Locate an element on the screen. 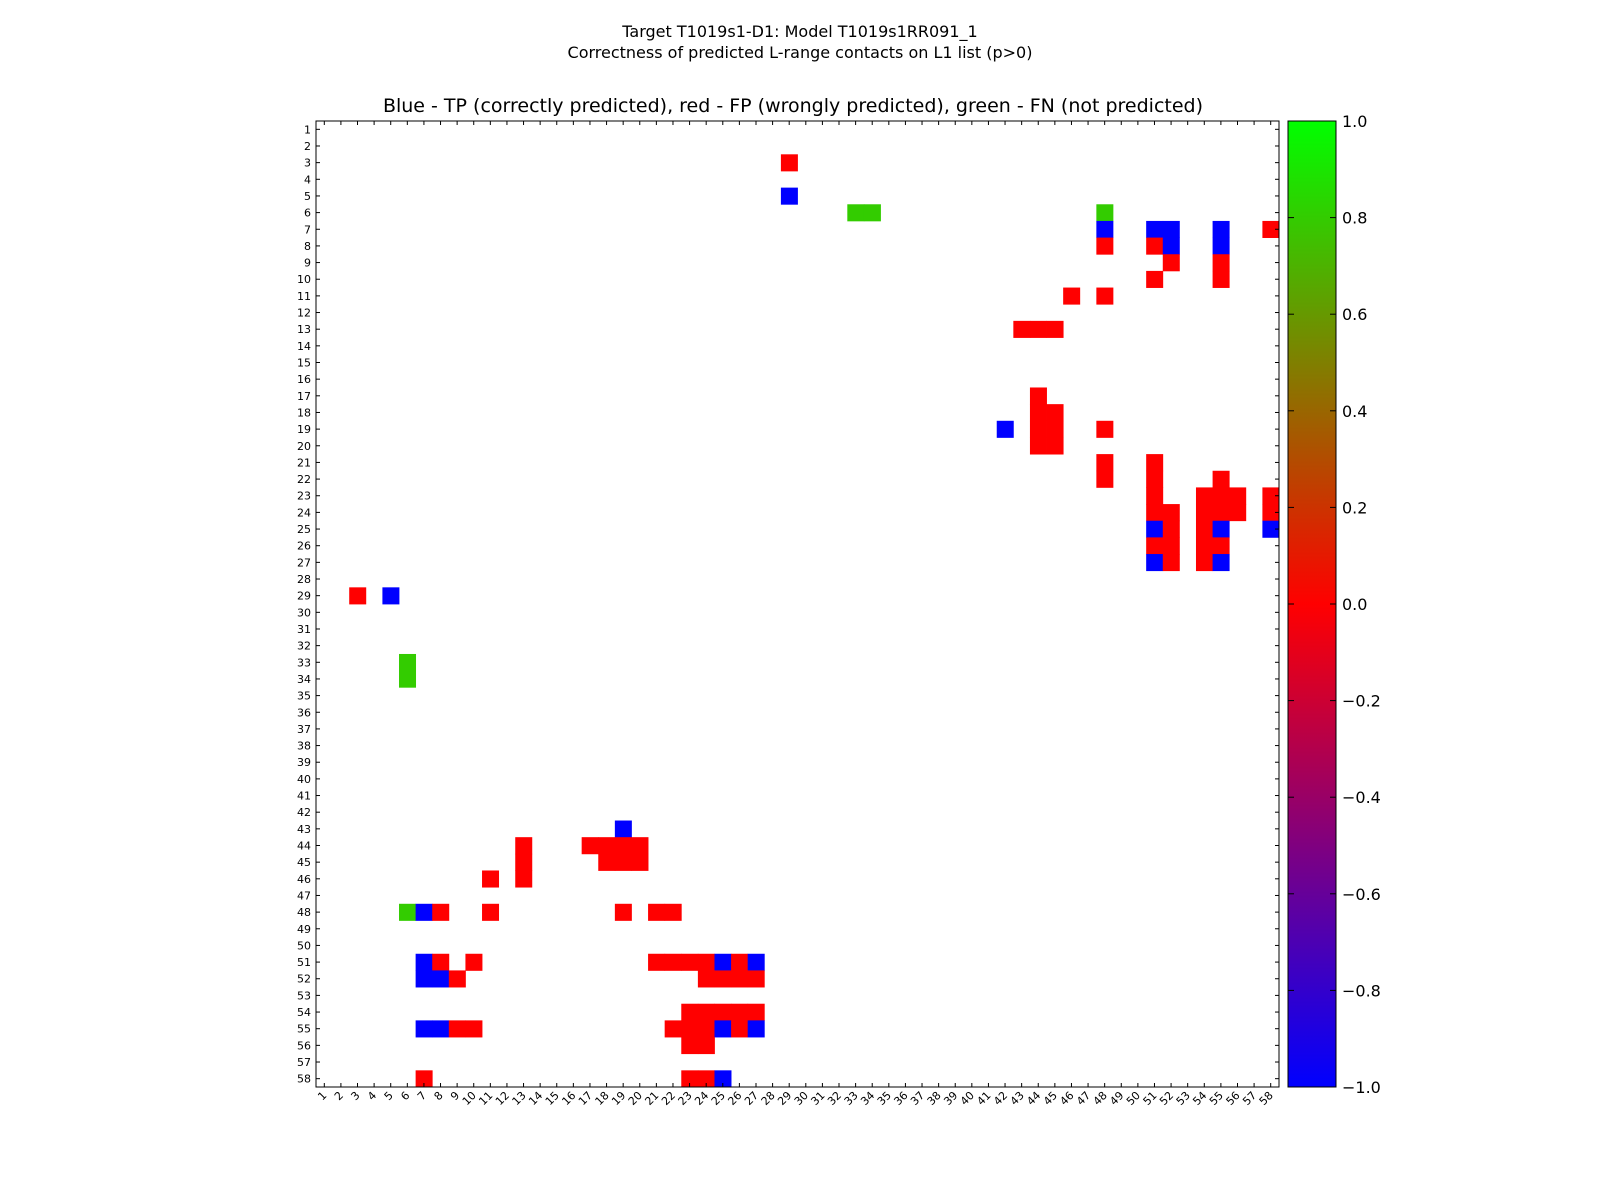 Image resolution: width=1600 pixels, height=1200 pixels. y-tick-label: 45 is located at coordinates (304, 862).